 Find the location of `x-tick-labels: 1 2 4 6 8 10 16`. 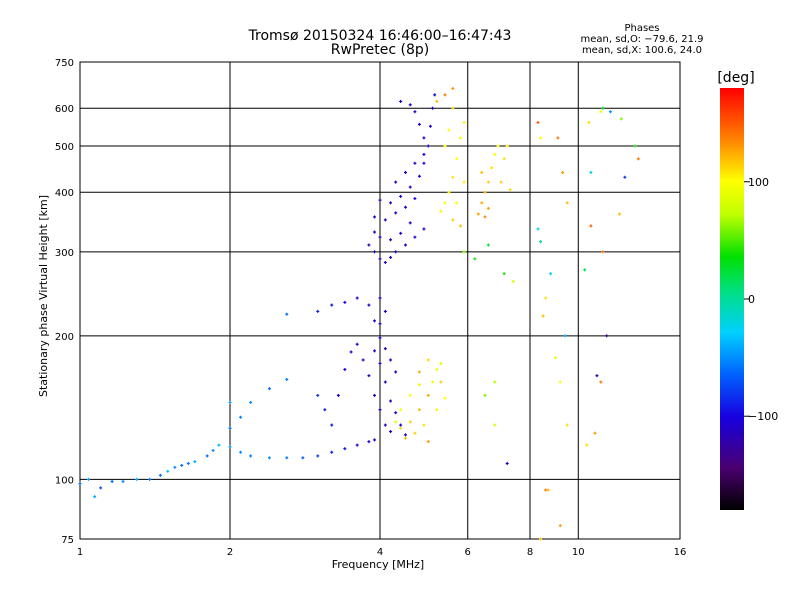

x-tick-labels: 1 2 4 6 8 10 16 is located at coordinates (382, 552).